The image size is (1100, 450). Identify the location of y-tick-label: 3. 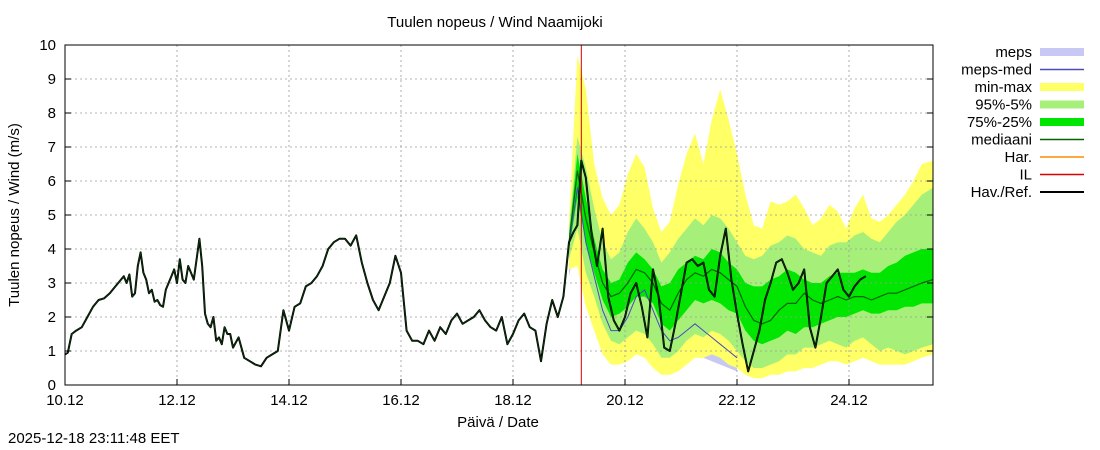
(52, 283).